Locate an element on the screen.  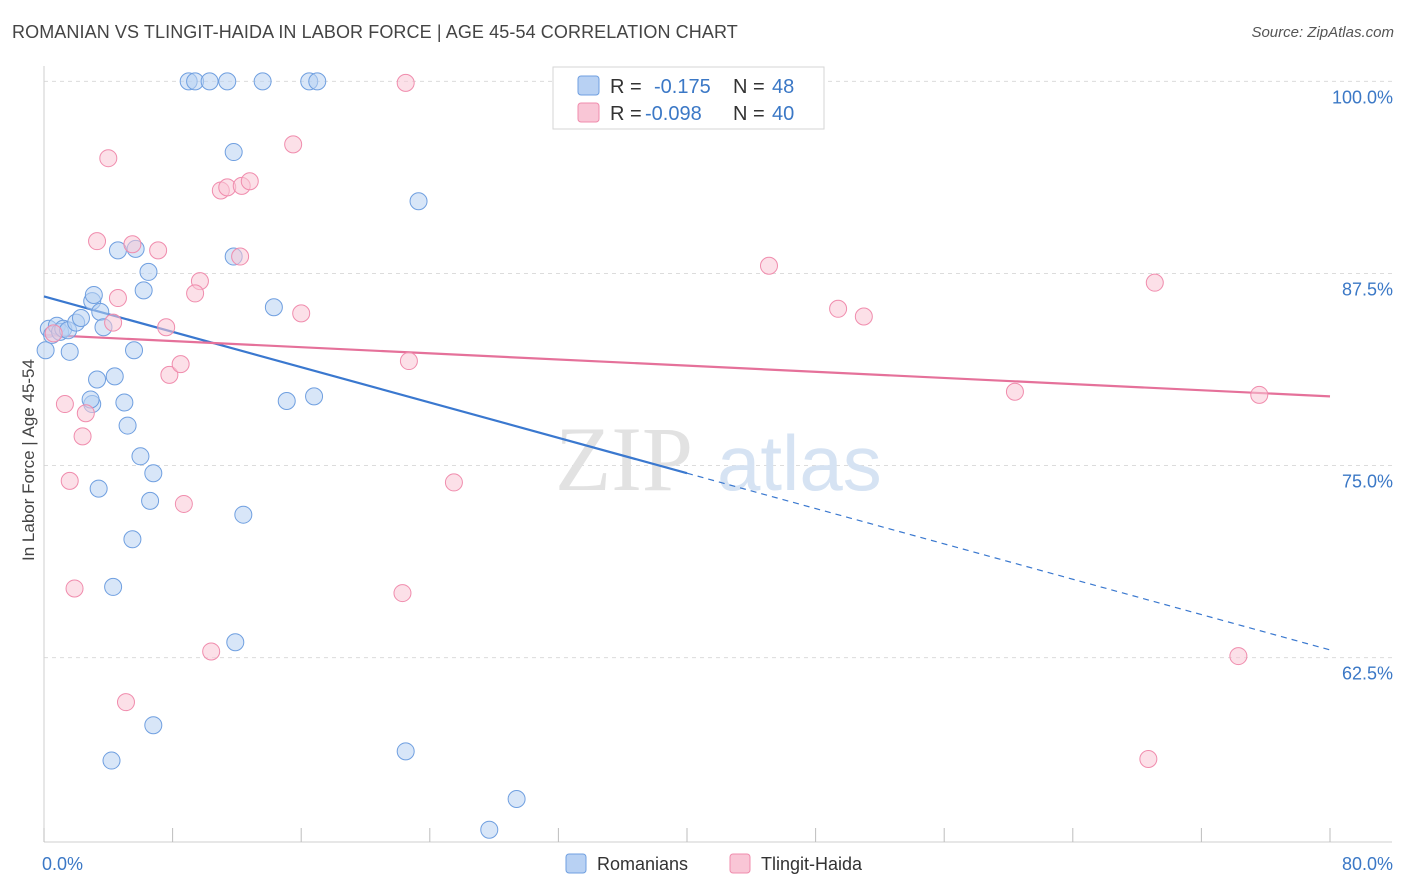
bottom-legend-swatch-tlingit-haida is located at coordinates (740, 863).